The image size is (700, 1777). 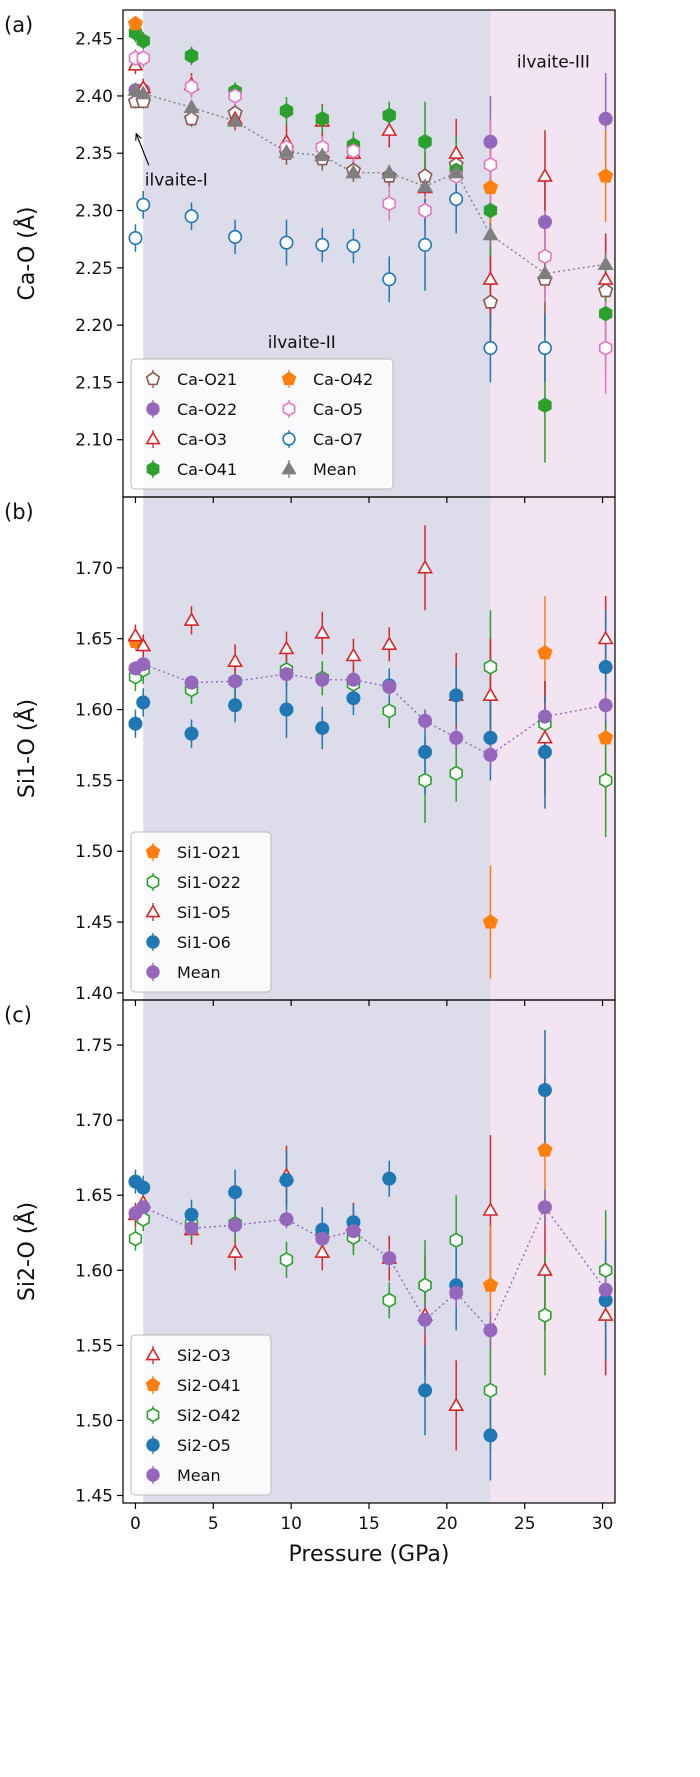 What do you see at coordinates (19, 512) in the screenshot?
I see `panel-b-panel-label: (b)` at bounding box center [19, 512].